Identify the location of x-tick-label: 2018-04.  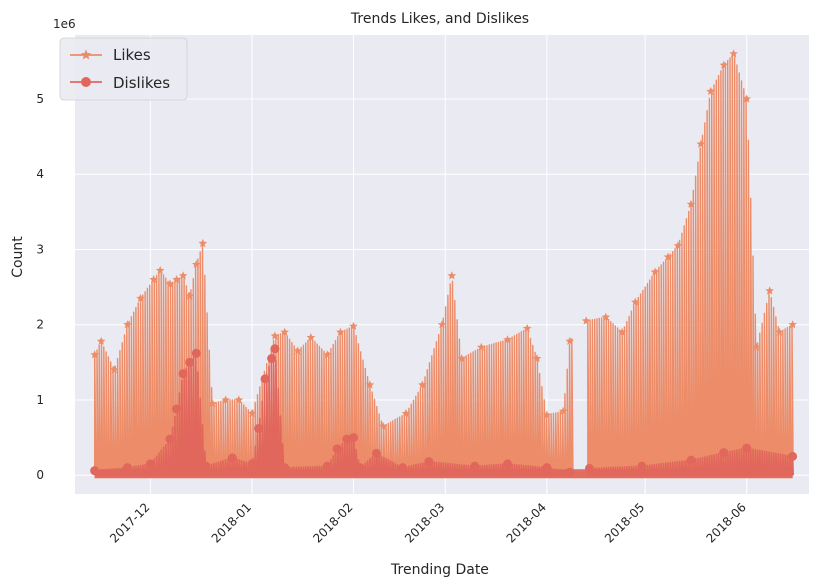
(526, 522).